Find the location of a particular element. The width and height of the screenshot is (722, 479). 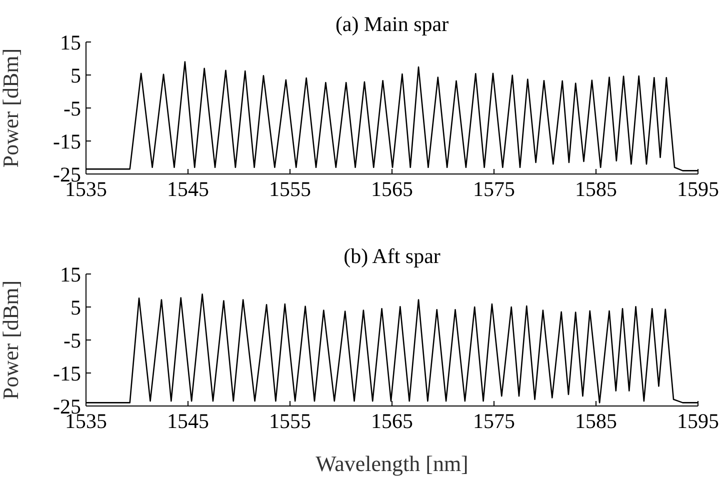

chart-title: (b) Aft spar is located at coordinates (392, 256).